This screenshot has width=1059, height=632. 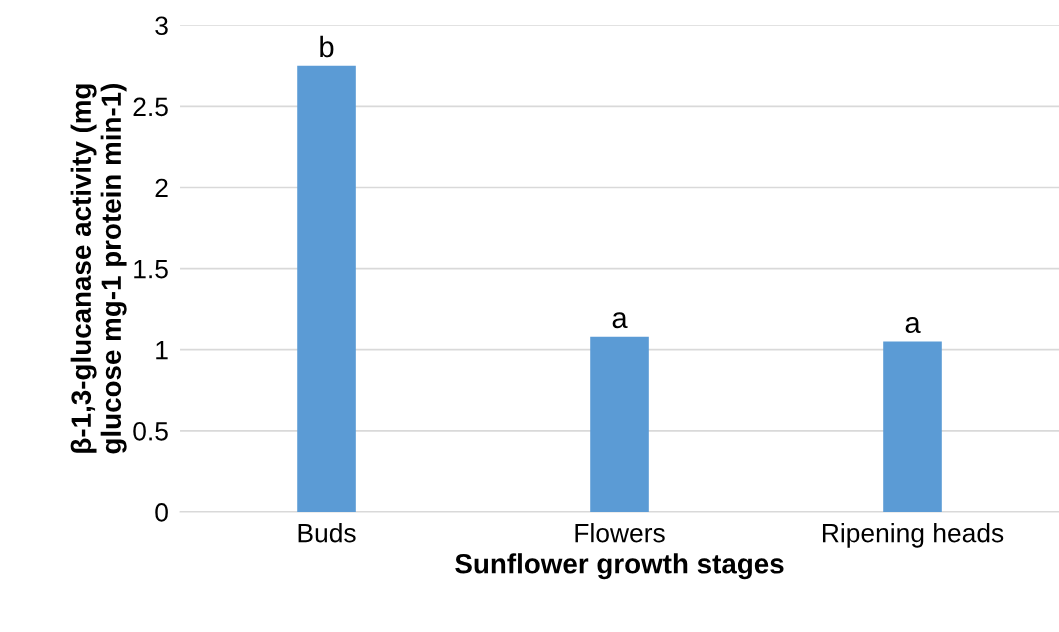 I want to click on annotation: b, so click(x=327, y=46).